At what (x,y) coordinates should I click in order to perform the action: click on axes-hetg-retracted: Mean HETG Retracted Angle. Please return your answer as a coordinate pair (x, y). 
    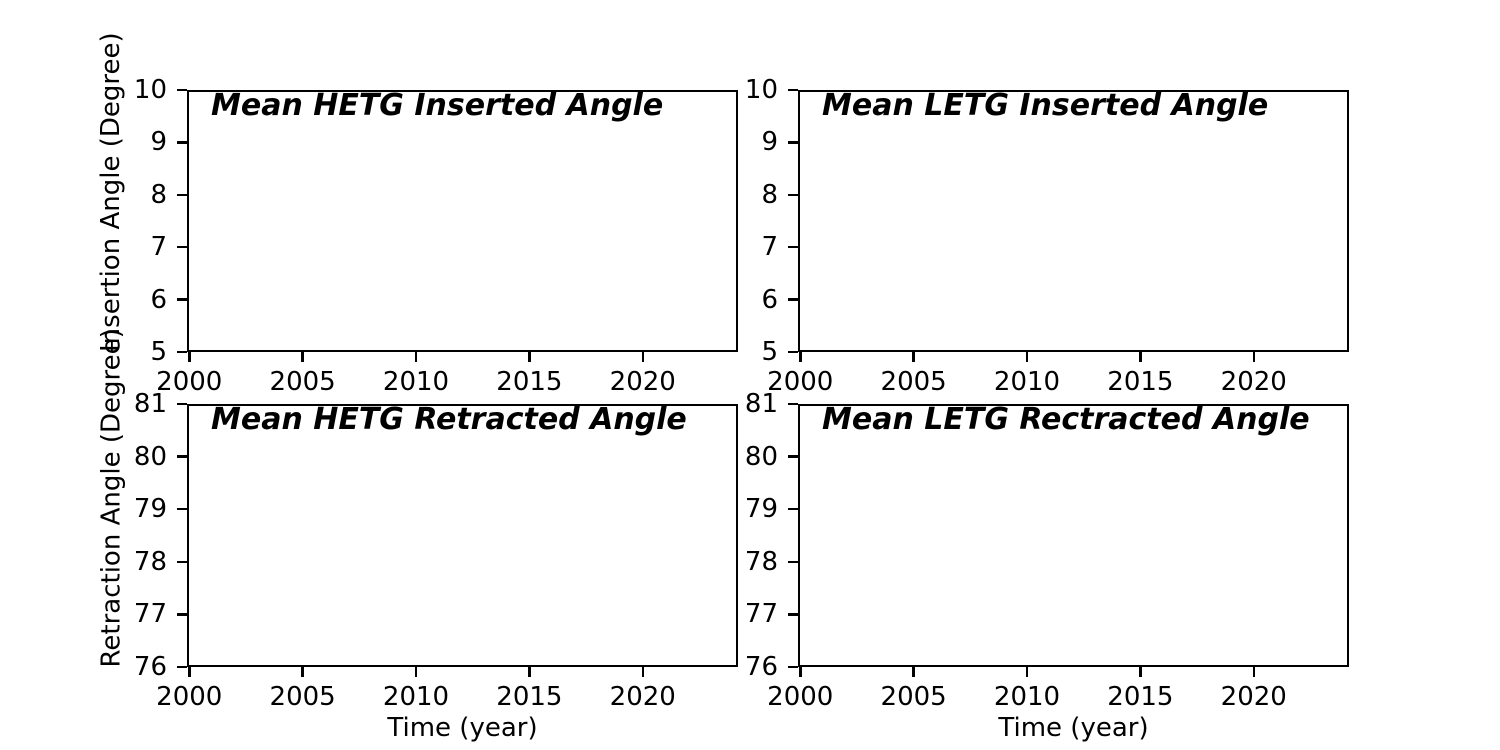
    Looking at the image, I should click on (462, 534).